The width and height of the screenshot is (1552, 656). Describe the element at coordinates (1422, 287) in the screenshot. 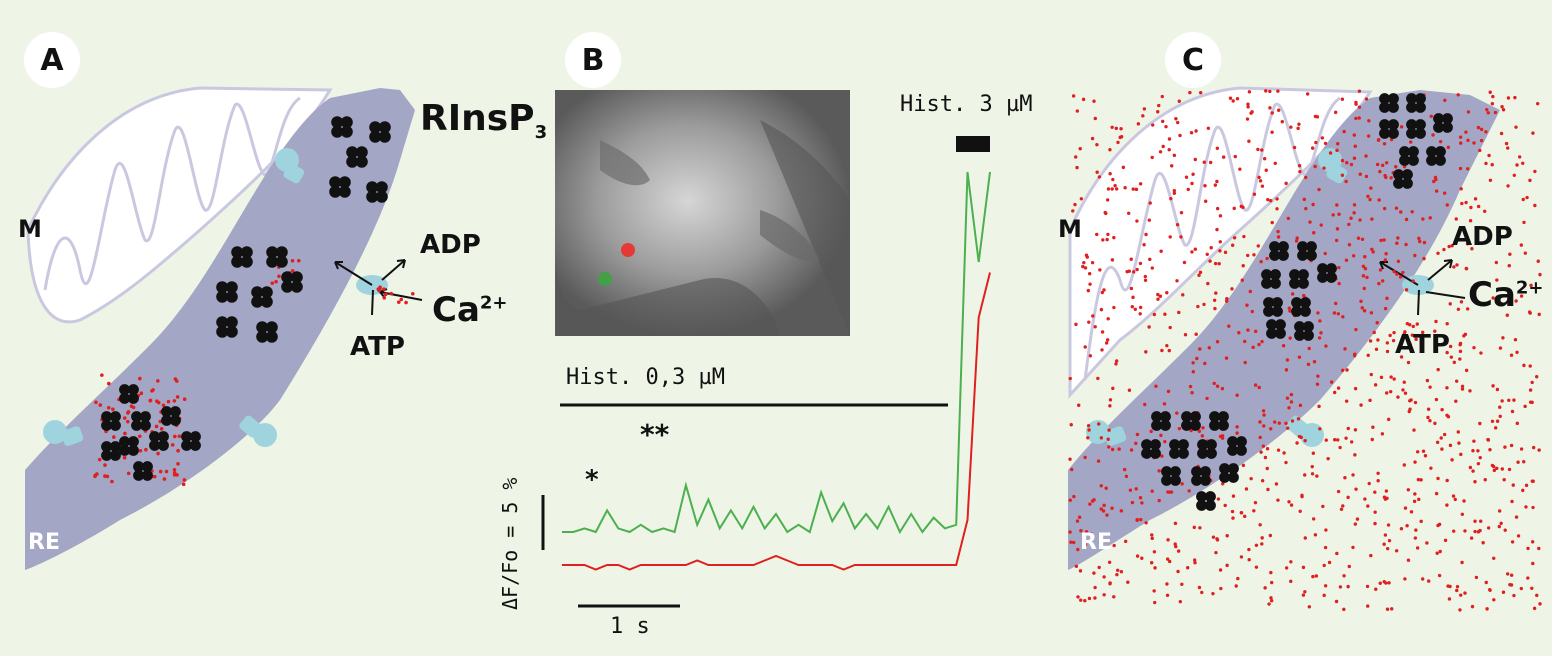

I see `arrow-icon` at that location.